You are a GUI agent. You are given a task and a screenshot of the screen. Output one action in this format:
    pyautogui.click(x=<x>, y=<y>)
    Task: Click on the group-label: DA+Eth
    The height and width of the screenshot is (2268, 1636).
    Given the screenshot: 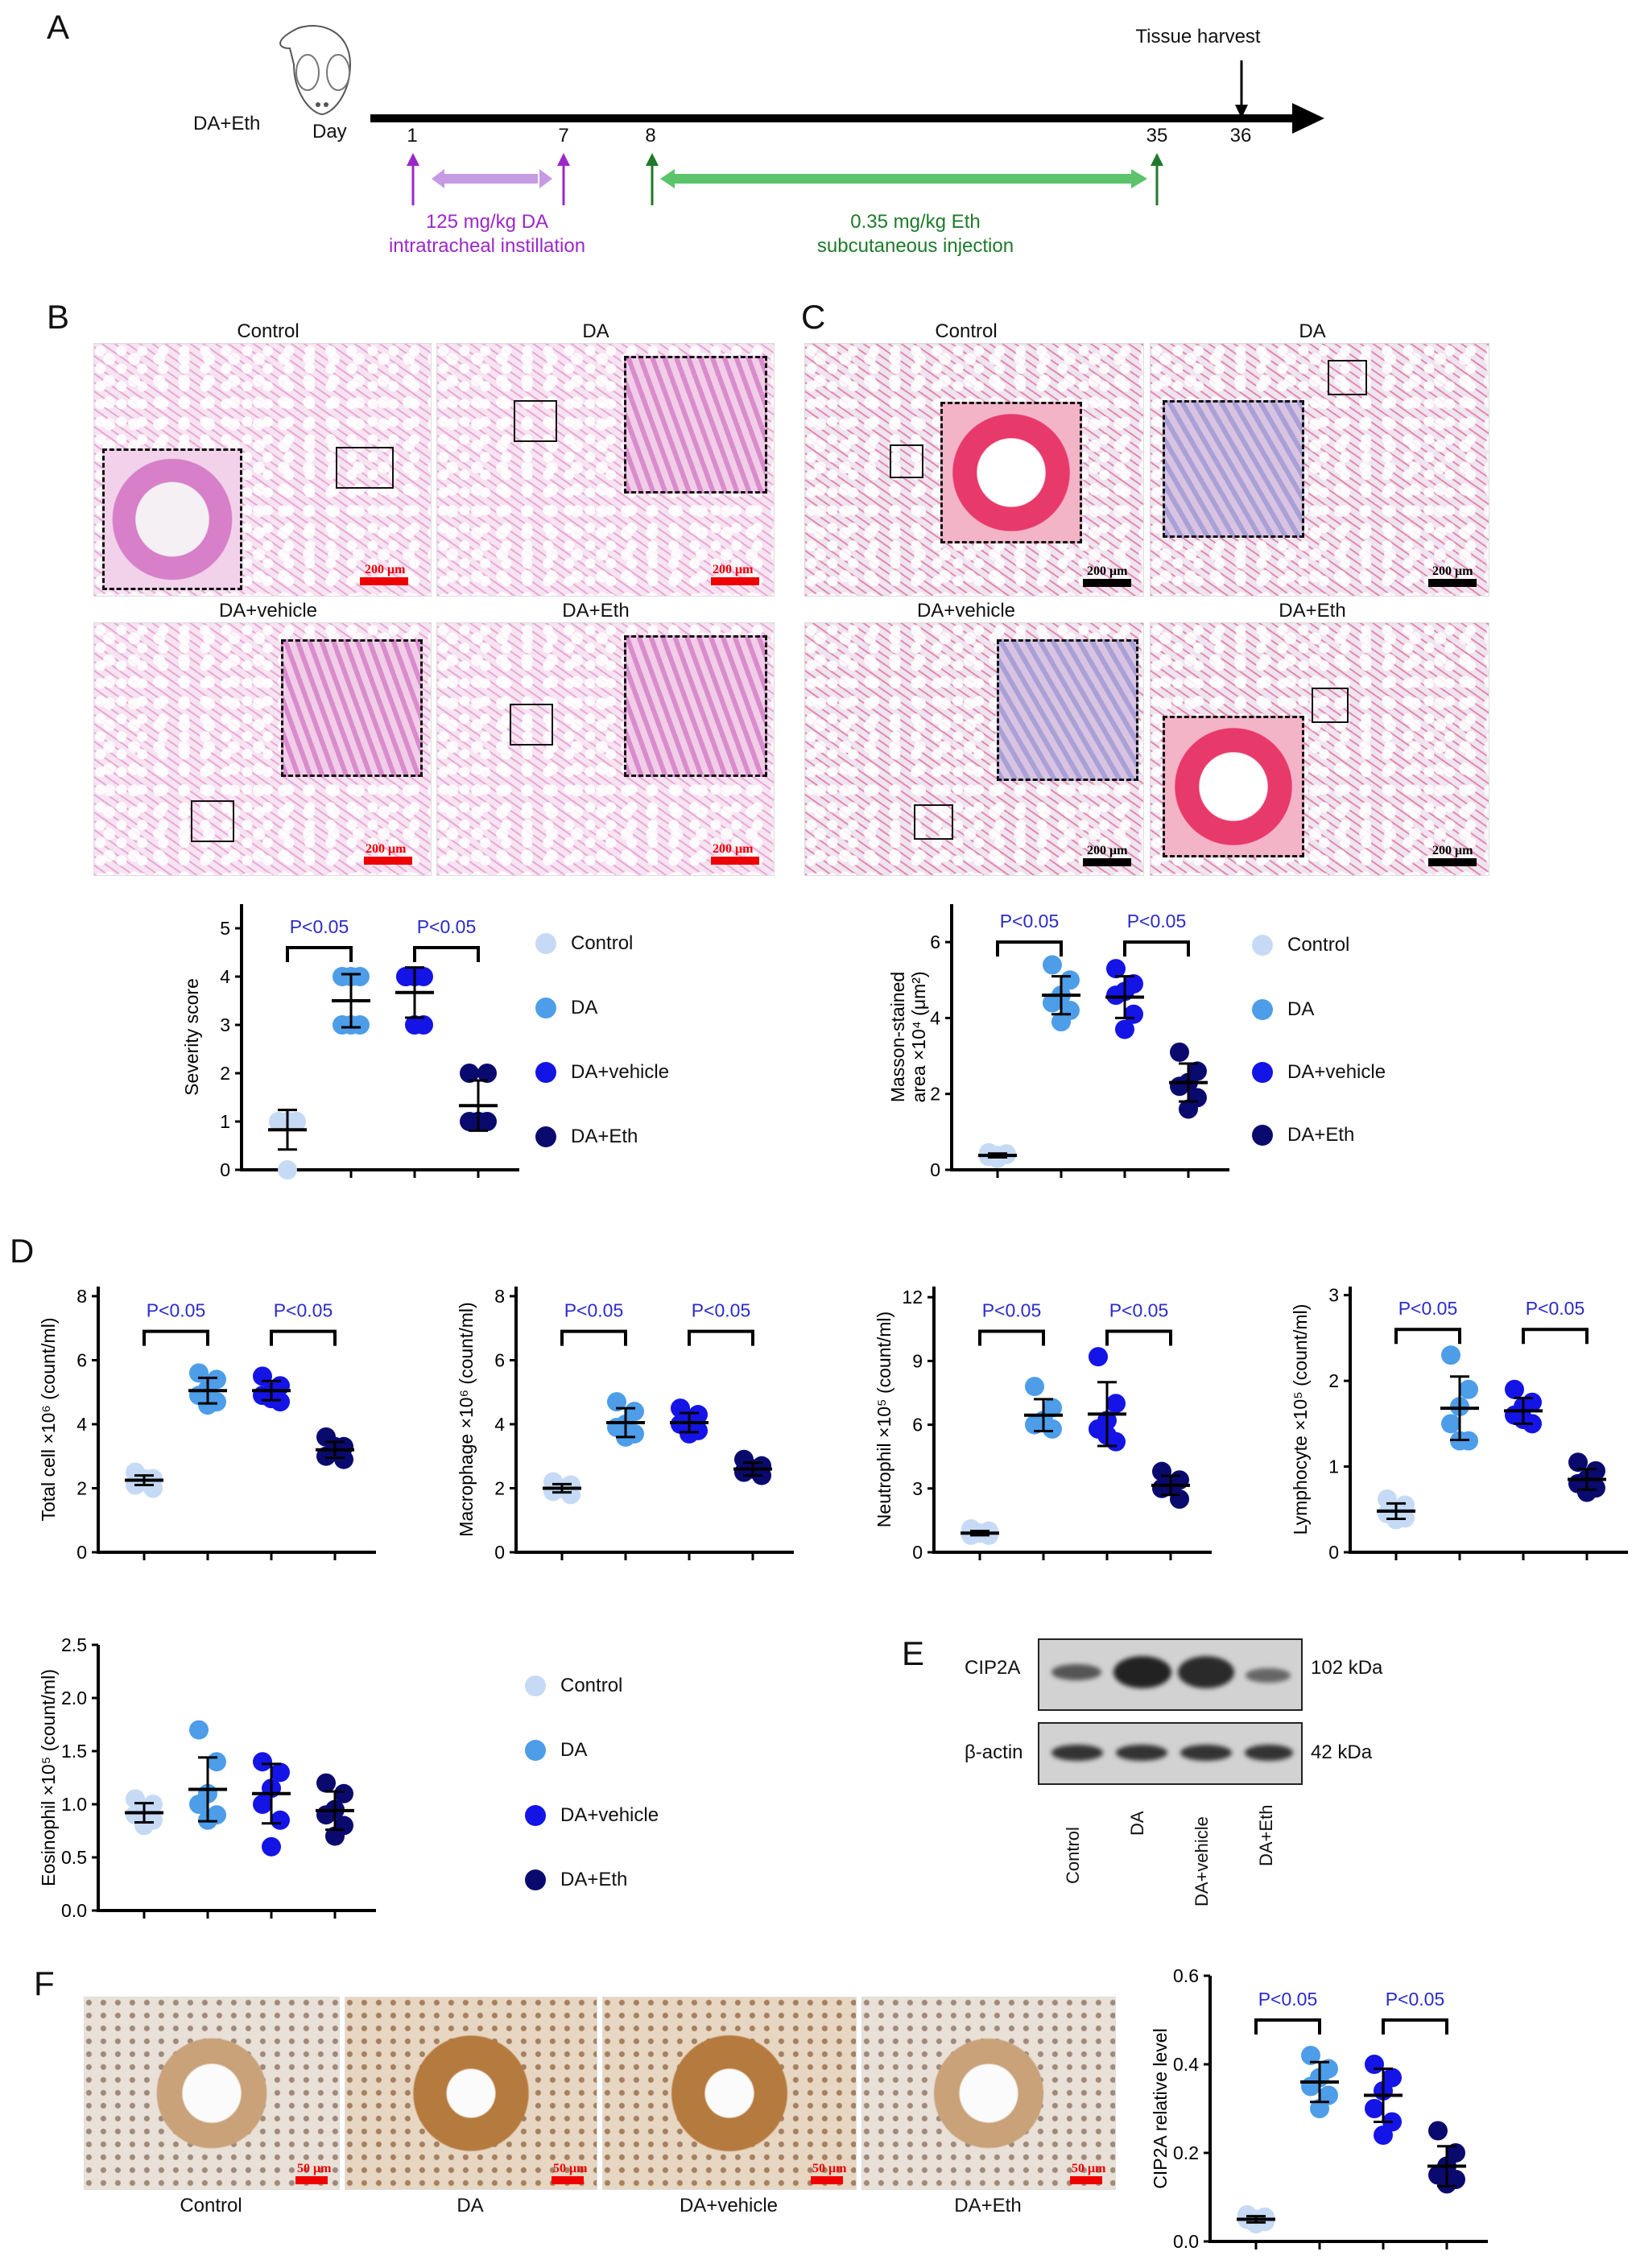 What is the action you would take?
    pyautogui.click(x=227, y=123)
    